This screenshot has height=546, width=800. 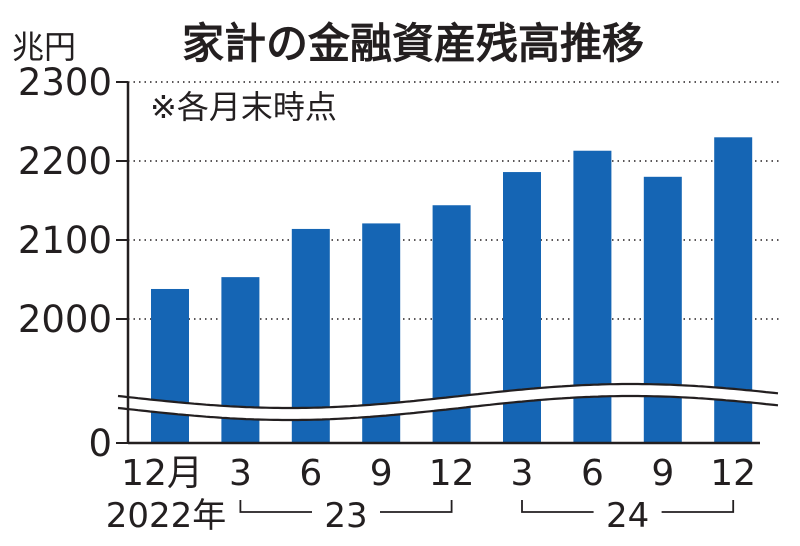 What do you see at coordinates (65, 161) in the screenshot?
I see `y-tick-label: 2200` at bounding box center [65, 161].